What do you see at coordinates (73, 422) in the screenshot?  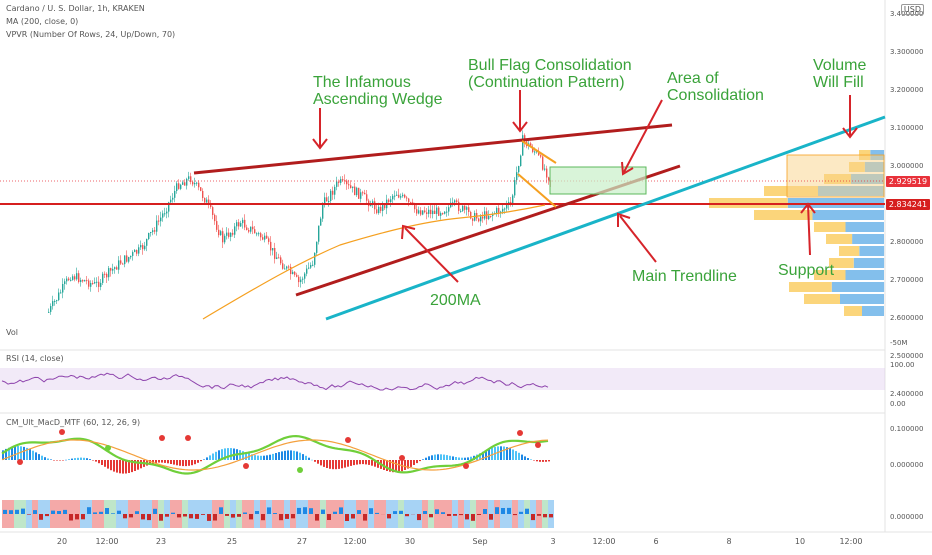 I see `macd-indicator-label: CM_Ult_MacD_MTF (60, 12, 26, 9)` at bounding box center [73, 422].